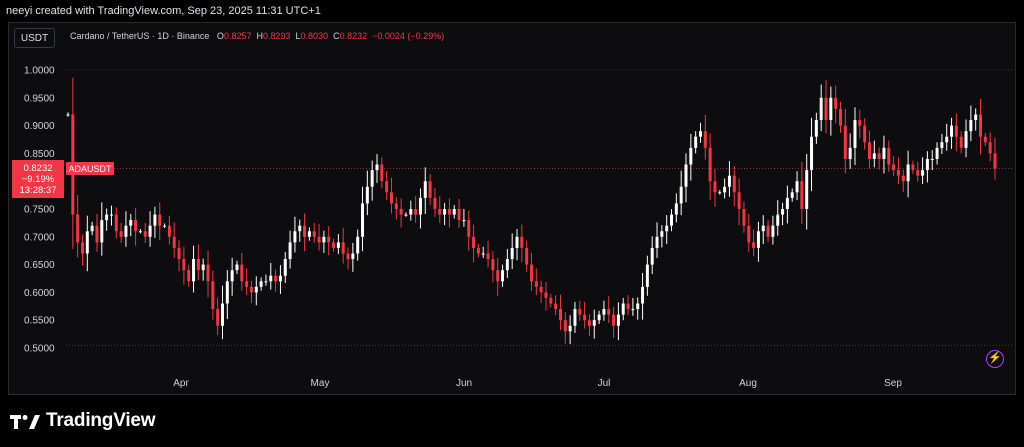 The height and width of the screenshot is (447, 1024). Describe the element at coordinates (39, 293) in the screenshot. I see `y-tick-label: 0.6000` at that location.